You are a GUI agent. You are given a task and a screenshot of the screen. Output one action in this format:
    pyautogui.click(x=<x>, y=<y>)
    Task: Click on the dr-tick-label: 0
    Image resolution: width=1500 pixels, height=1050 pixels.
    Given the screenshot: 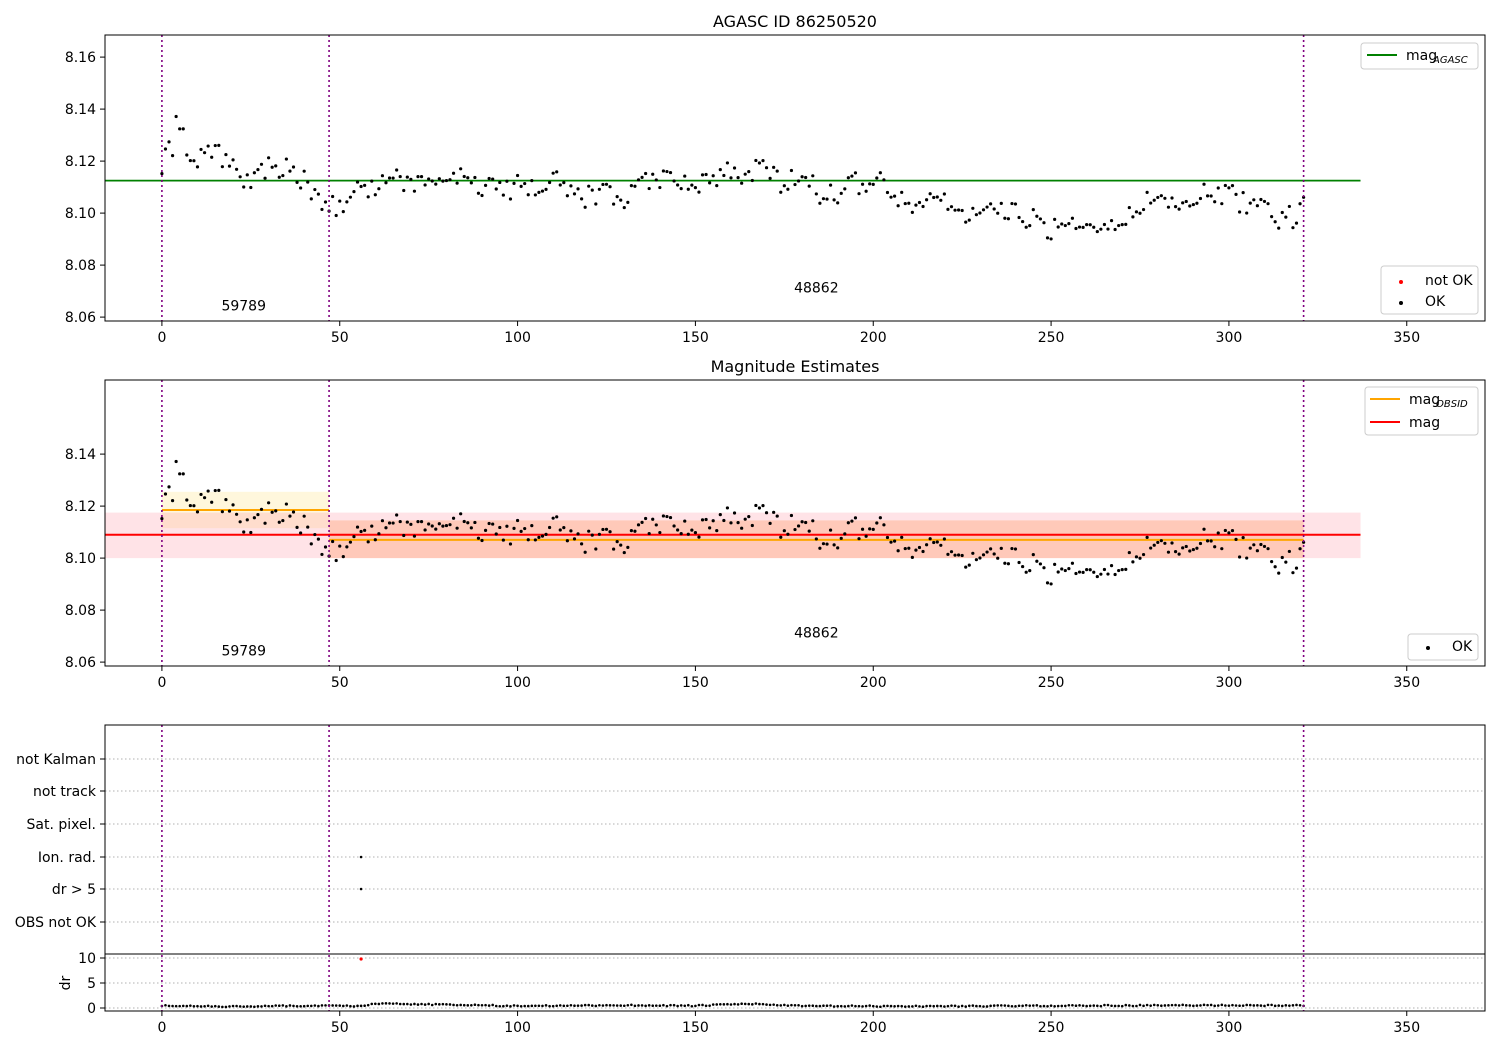 What is the action you would take?
    pyautogui.click(x=91, y=1009)
    